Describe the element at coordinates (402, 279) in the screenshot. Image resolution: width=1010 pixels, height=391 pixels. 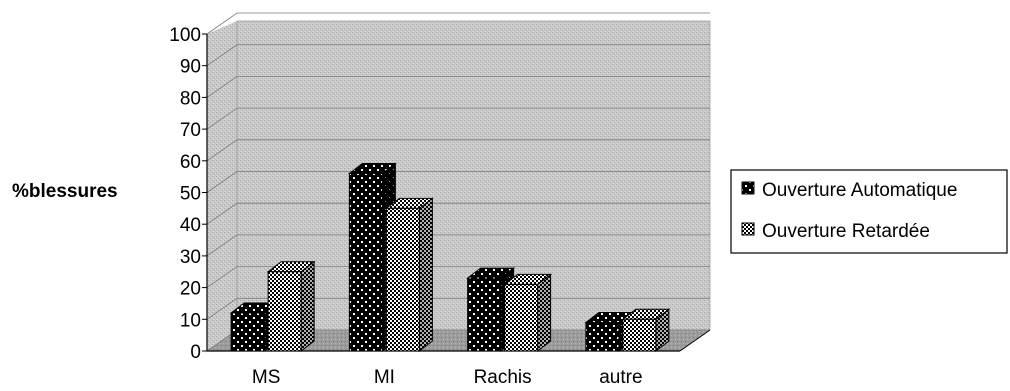
I see `bar-ouverture-retardee-mi-front` at that location.